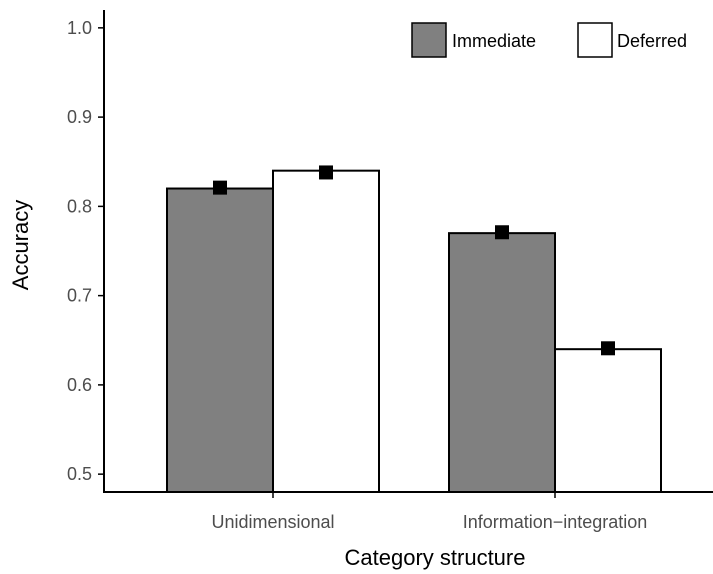 The height and width of the screenshot is (574, 713). I want to click on y-axis-label: Accuracy, so click(20, 245).